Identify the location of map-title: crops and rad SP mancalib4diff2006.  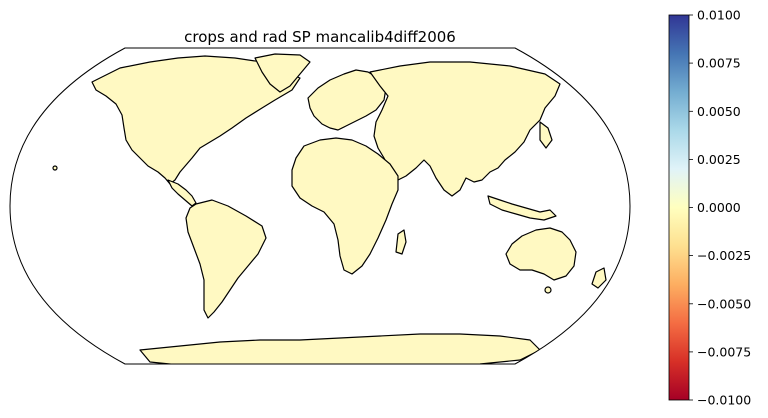
(320, 37).